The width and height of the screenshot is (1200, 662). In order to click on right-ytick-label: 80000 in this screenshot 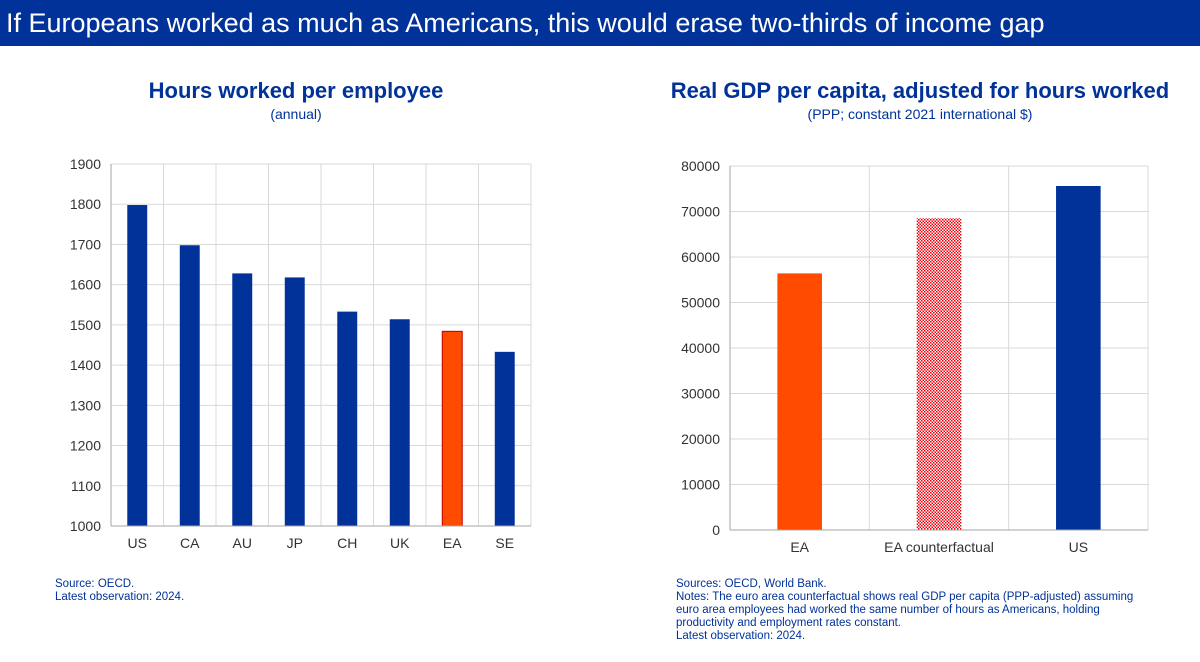, I will do `click(700, 166)`.